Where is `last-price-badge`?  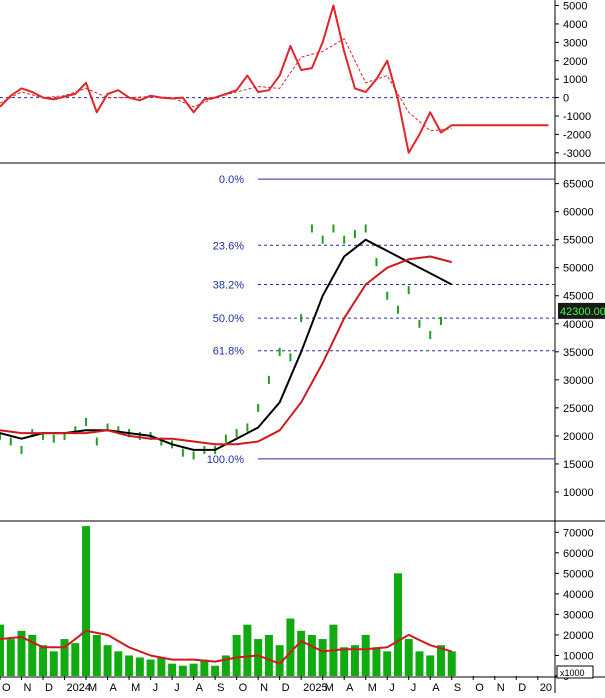
last-price-badge is located at coordinates (581, 310).